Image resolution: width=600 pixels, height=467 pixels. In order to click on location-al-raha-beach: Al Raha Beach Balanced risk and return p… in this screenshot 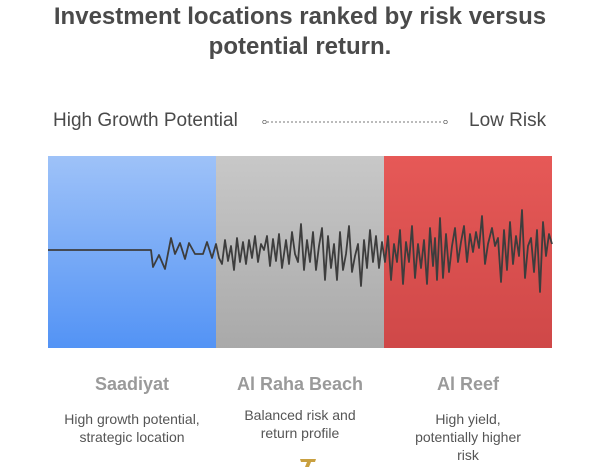, I will do `click(300, 407)`.